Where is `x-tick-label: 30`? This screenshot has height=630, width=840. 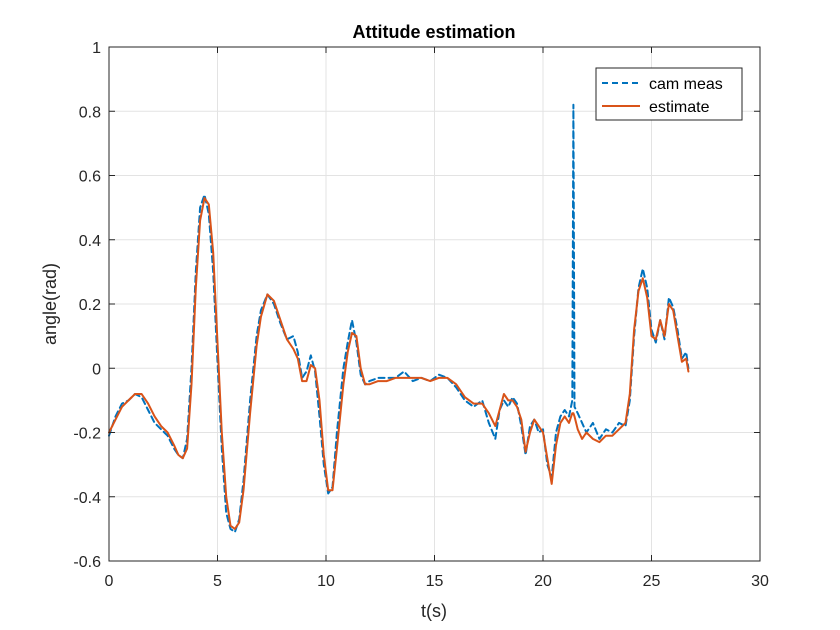 x-tick-label: 30 is located at coordinates (760, 581).